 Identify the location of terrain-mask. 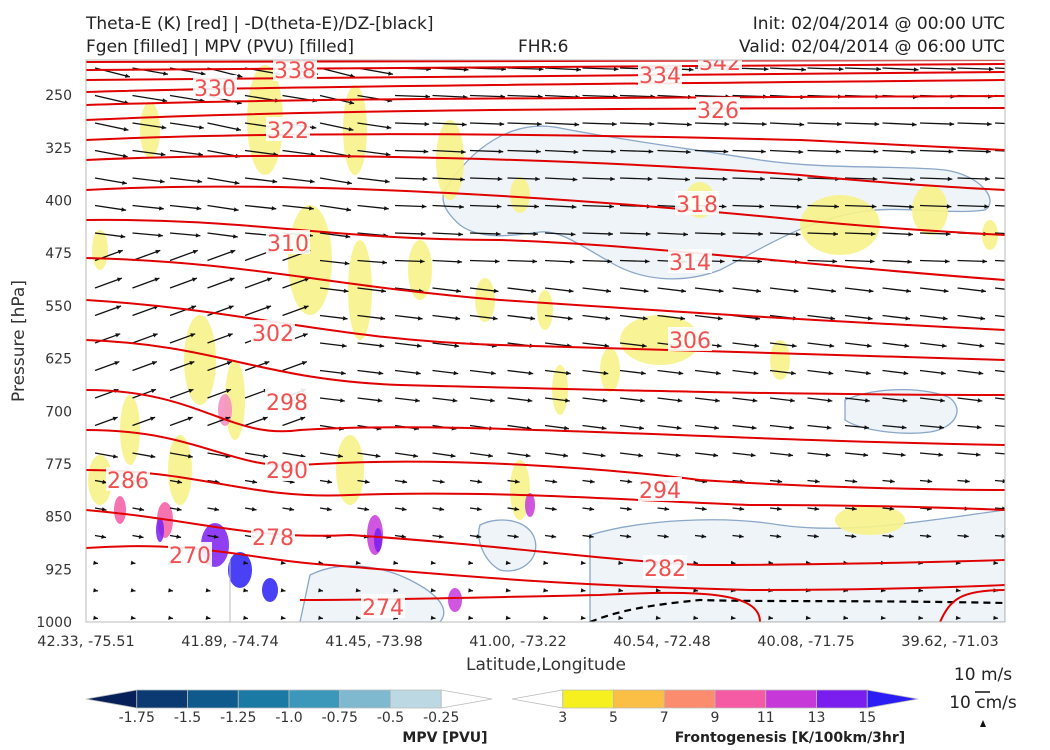
(158, 601).